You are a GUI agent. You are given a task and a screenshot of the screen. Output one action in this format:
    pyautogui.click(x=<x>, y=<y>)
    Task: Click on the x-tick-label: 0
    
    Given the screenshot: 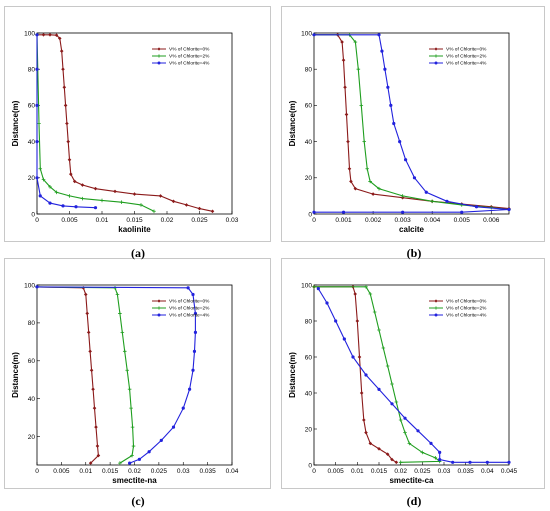 What is the action you would take?
    pyautogui.click(x=37, y=220)
    